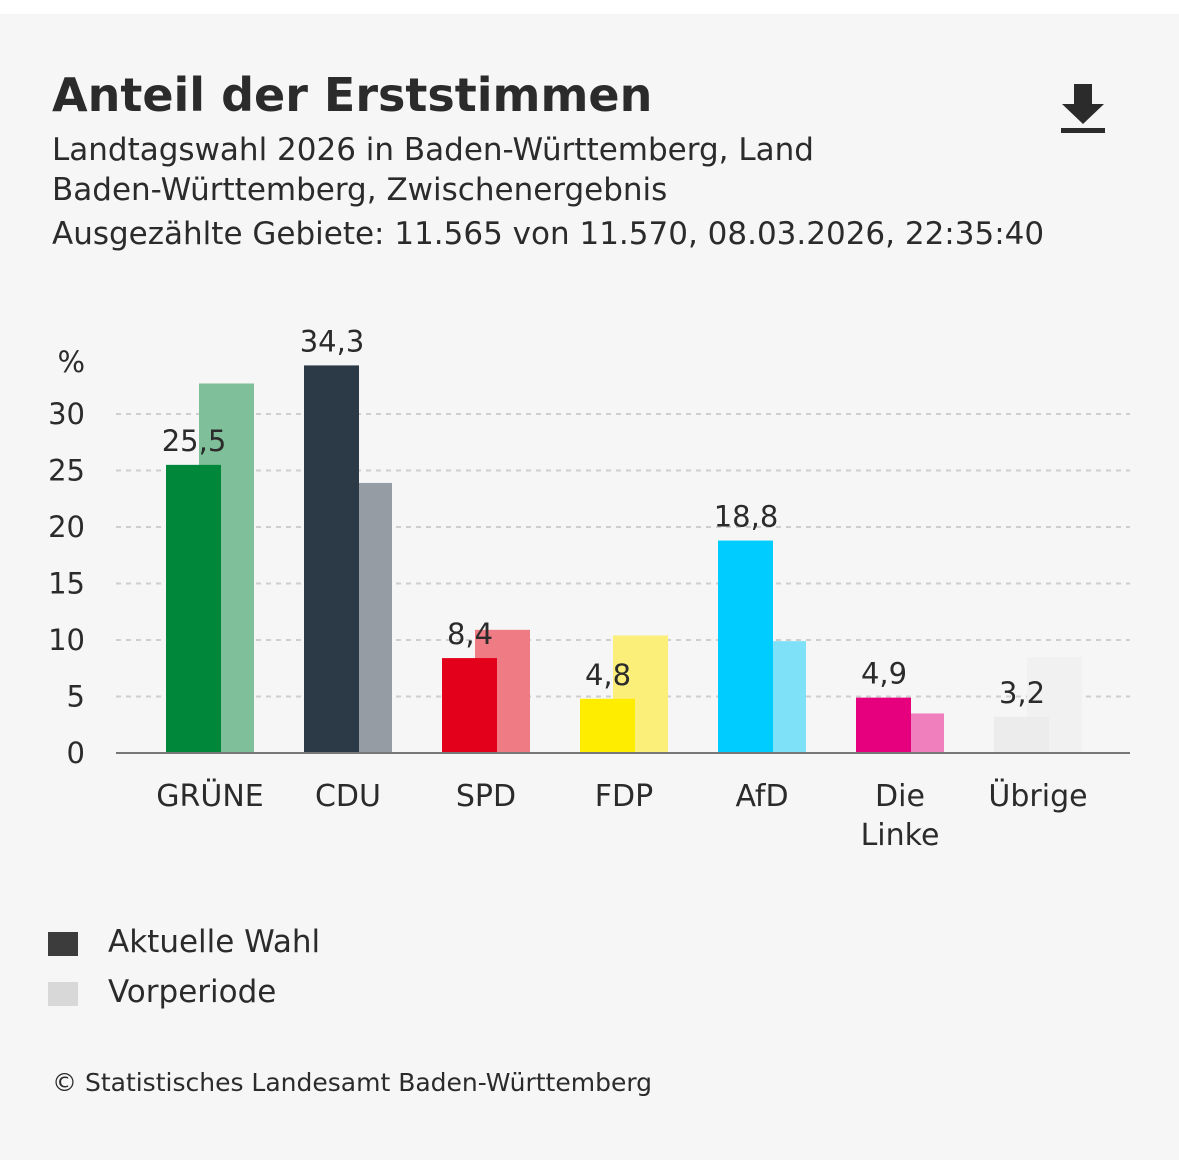 The height and width of the screenshot is (1160, 1179). Describe the element at coordinates (900, 816) in the screenshot. I see `x-tick-label: Die Linke` at that location.